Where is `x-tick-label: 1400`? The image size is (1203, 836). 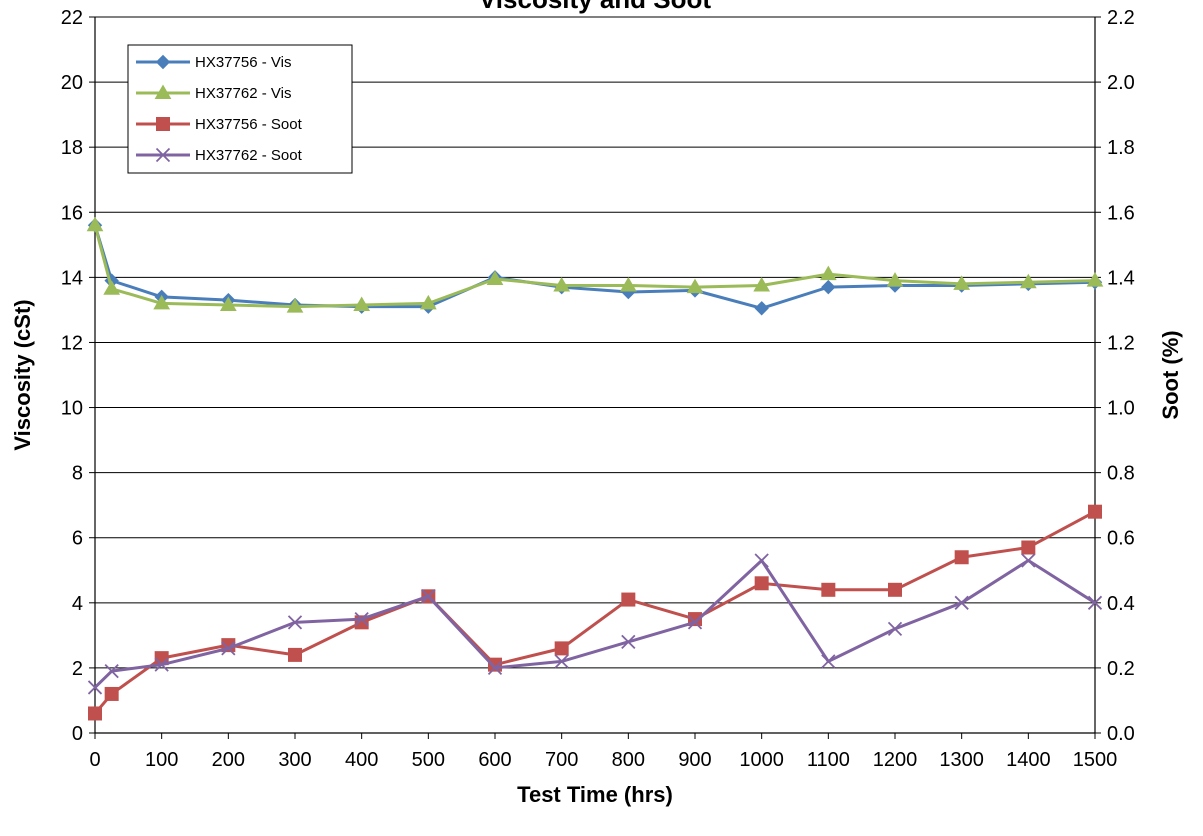 x-tick-label: 1400 is located at coordinates (1028, 760).